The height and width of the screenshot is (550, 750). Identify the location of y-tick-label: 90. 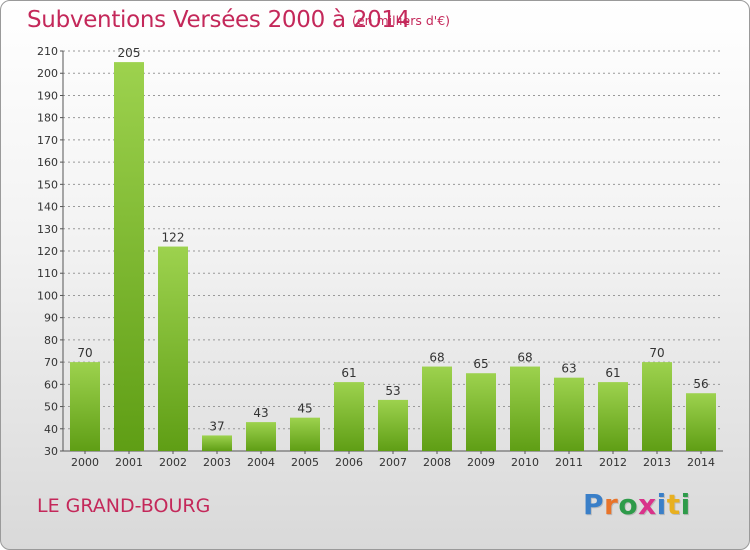
(51, 318).